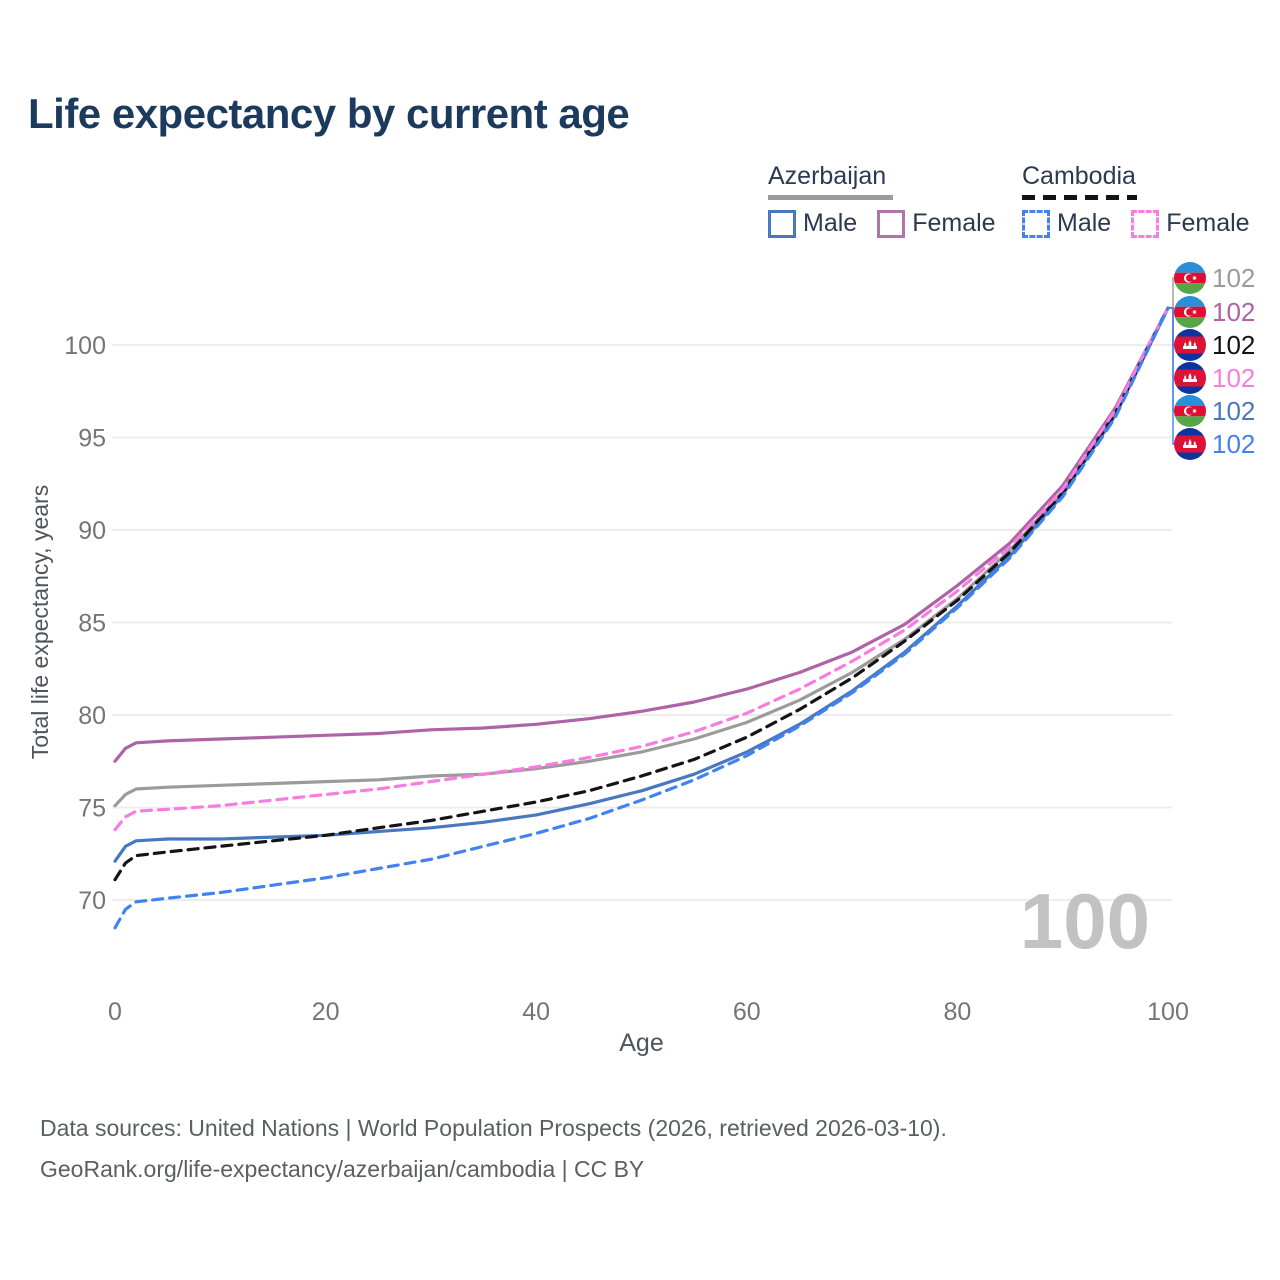 The image size is (1280, 1280). I want to click on legend-item-cambodia-female: Female, so click(1190, 223).